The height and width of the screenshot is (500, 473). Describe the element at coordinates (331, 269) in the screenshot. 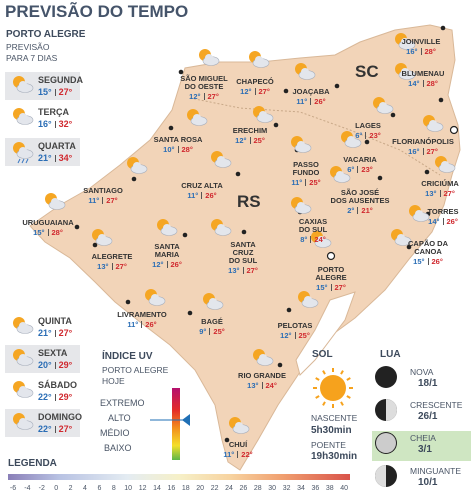

I see `city-name: PORTO` at that location.